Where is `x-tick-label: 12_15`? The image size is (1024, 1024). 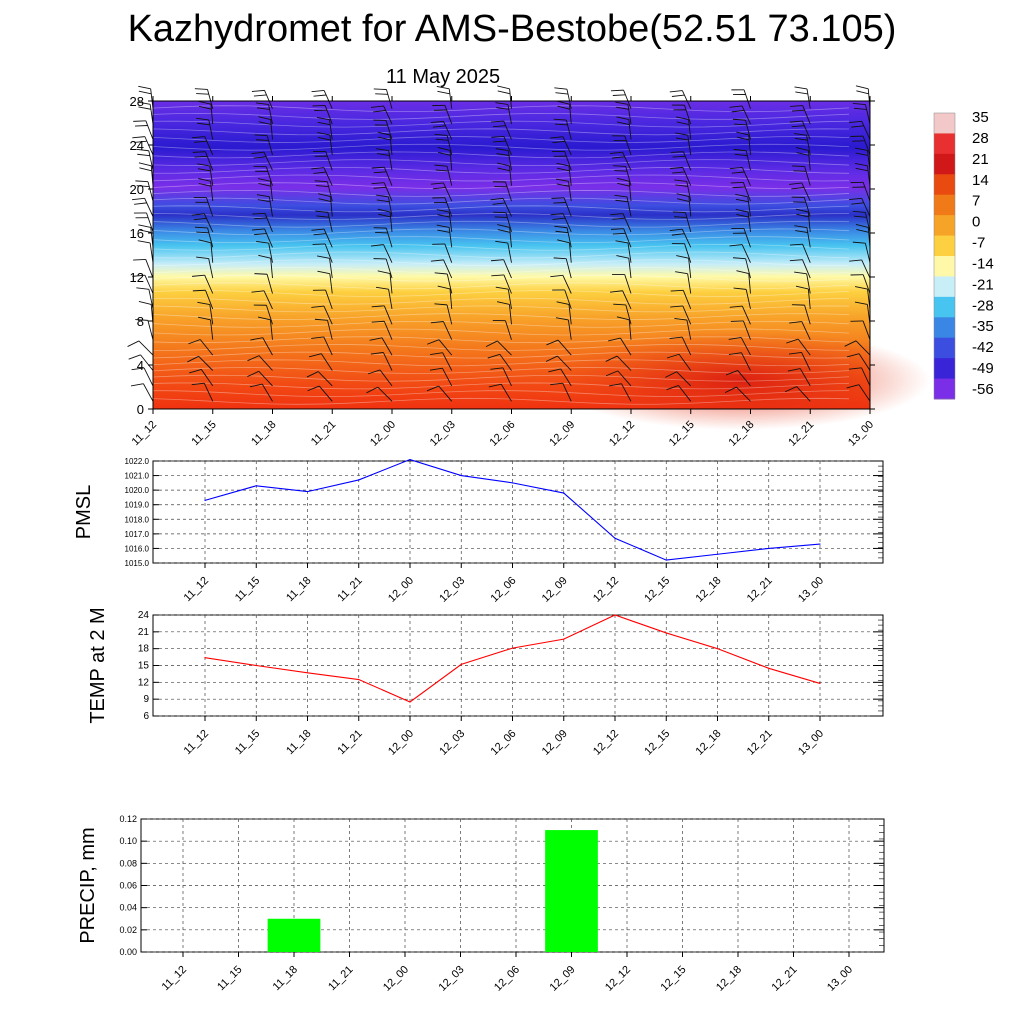
x-tick-label: 12_15 is located at coordinates (657, 590).